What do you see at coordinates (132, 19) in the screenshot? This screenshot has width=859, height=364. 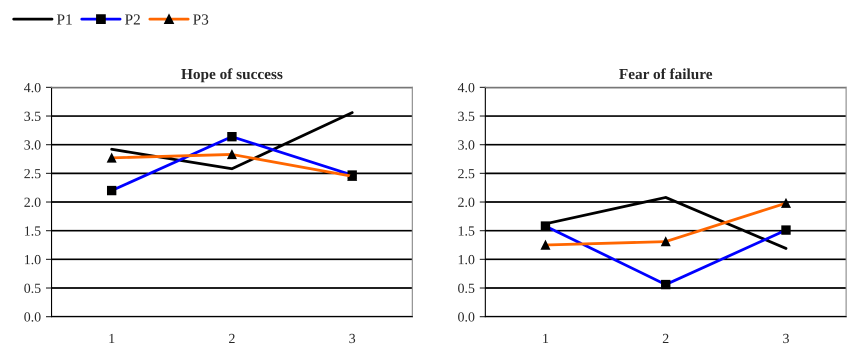 I see `legend-label: P2` at bounding box center [132, 19].